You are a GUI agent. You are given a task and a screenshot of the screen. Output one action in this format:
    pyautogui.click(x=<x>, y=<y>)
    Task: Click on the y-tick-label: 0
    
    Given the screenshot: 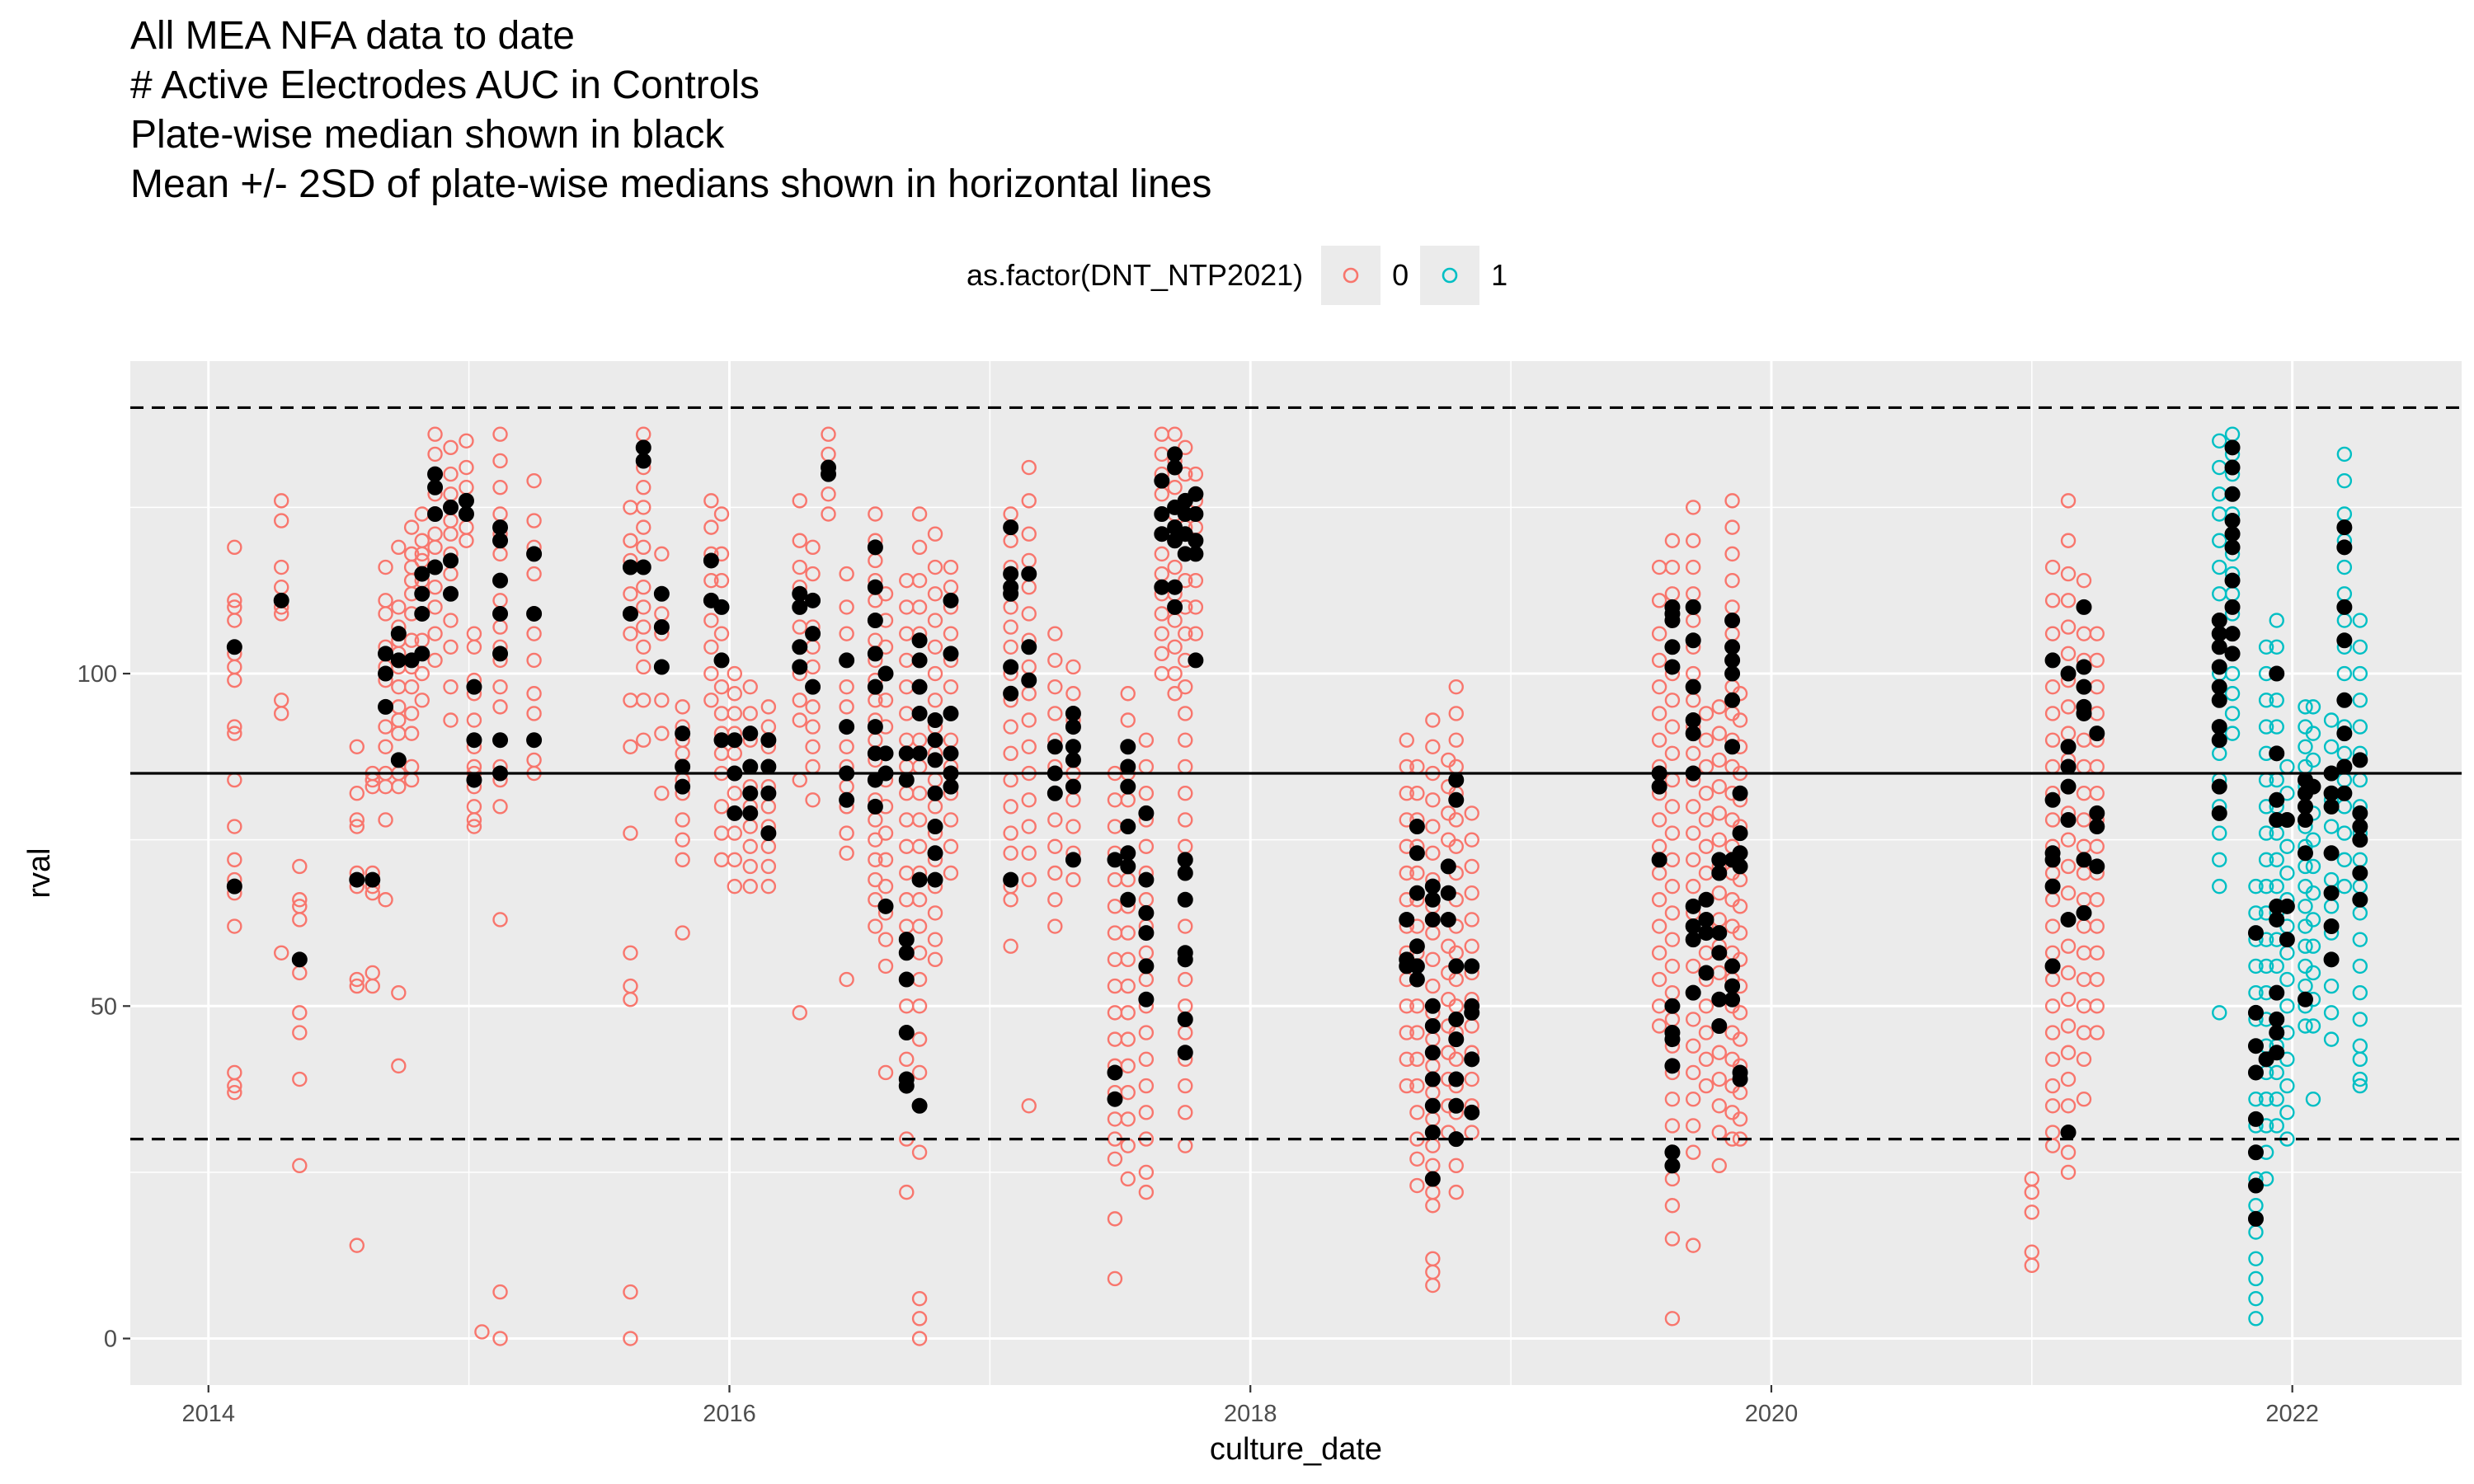 What is the action you would take?
    pyautogui.click(x=110, y=1340)
    